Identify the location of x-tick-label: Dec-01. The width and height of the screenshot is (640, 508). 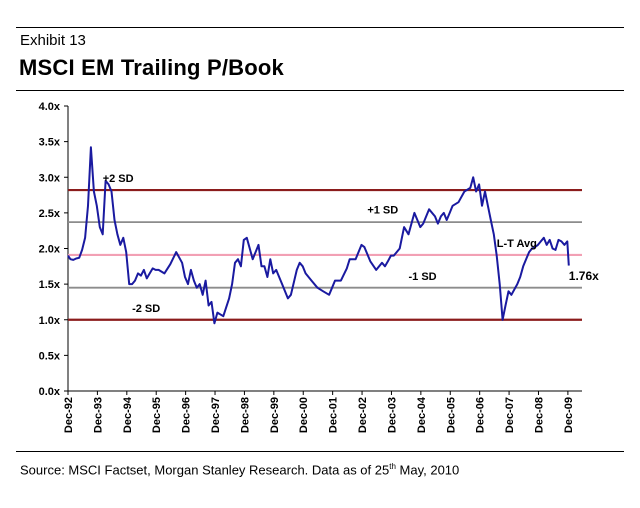
(334, 415).